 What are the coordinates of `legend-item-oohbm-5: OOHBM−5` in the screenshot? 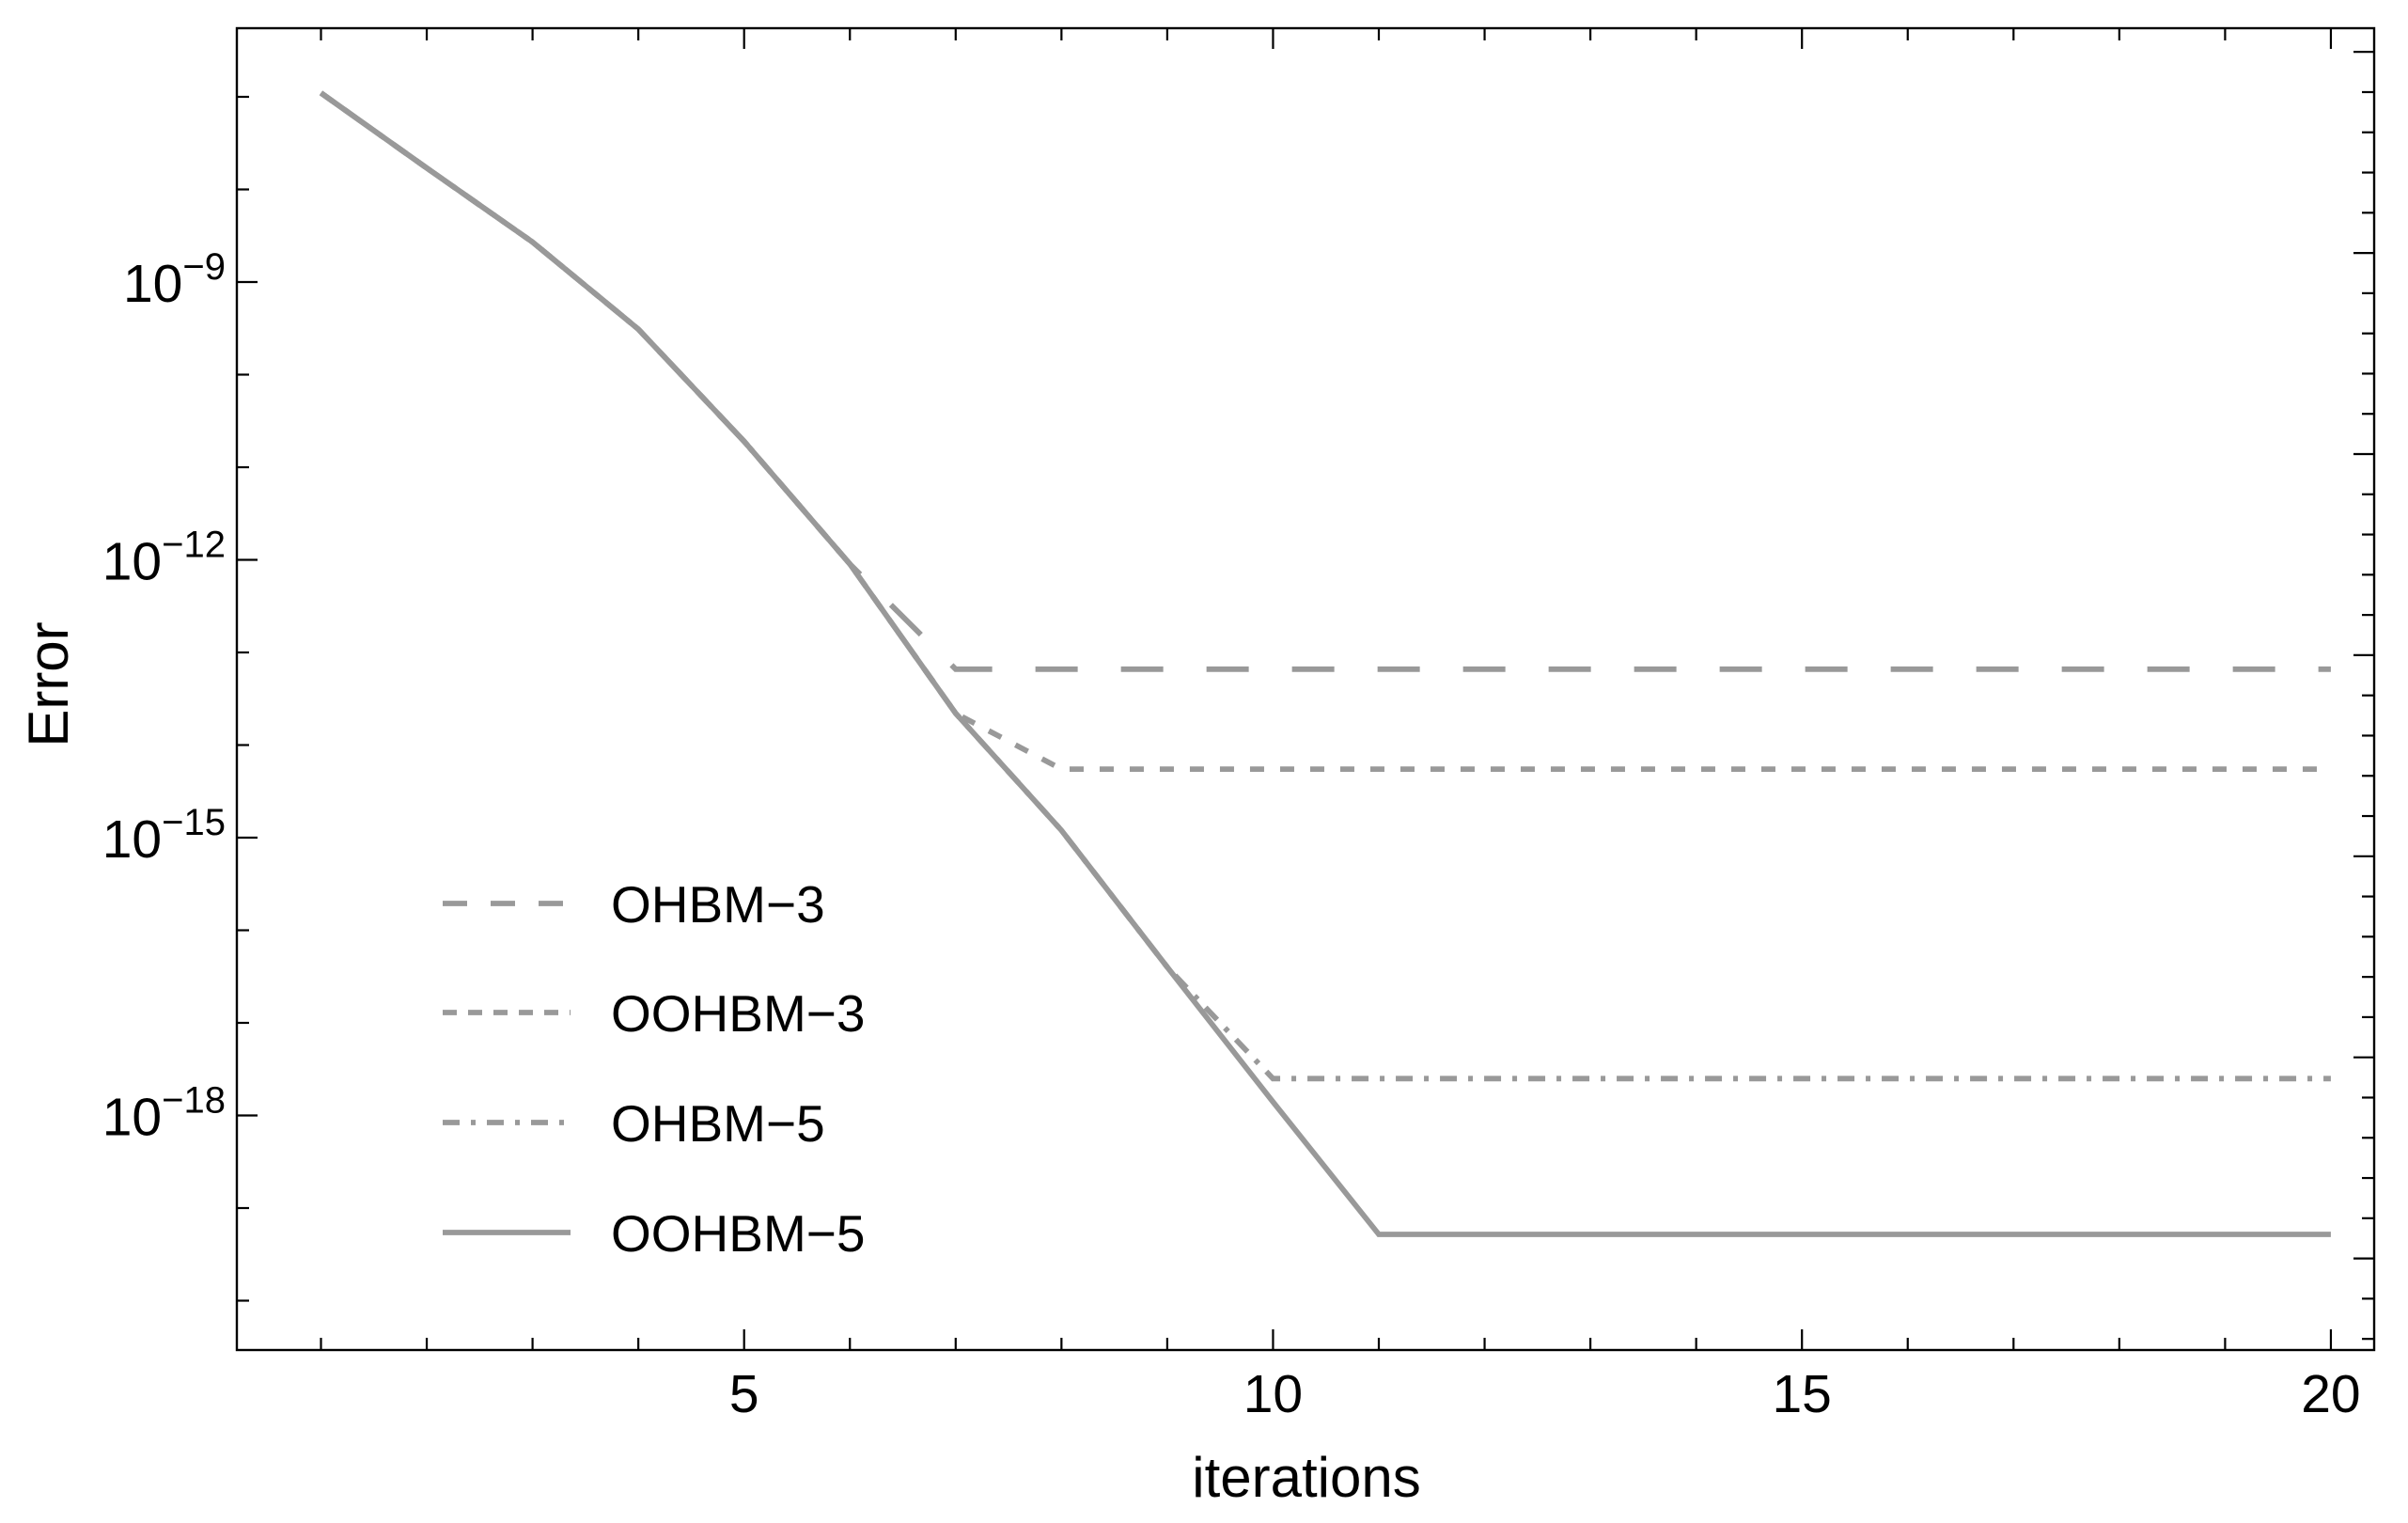 It's located at (654, 1233).